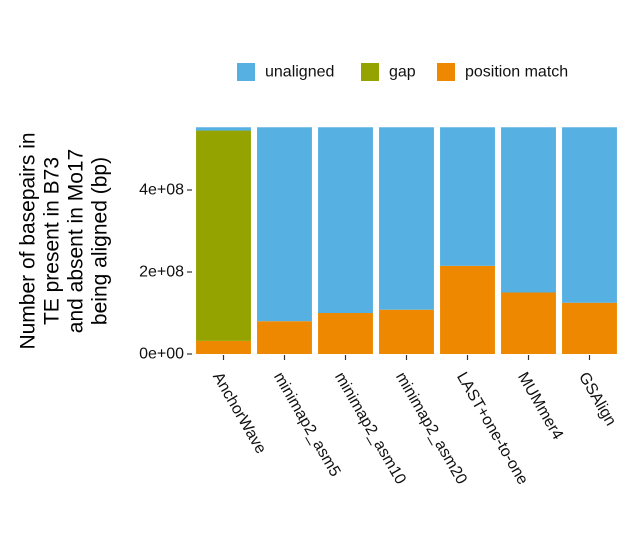  What do you see at coordinates (246, 72) in the screenshot?
I see `legend-swatch-unaligned` at bounding box center [246, 72].